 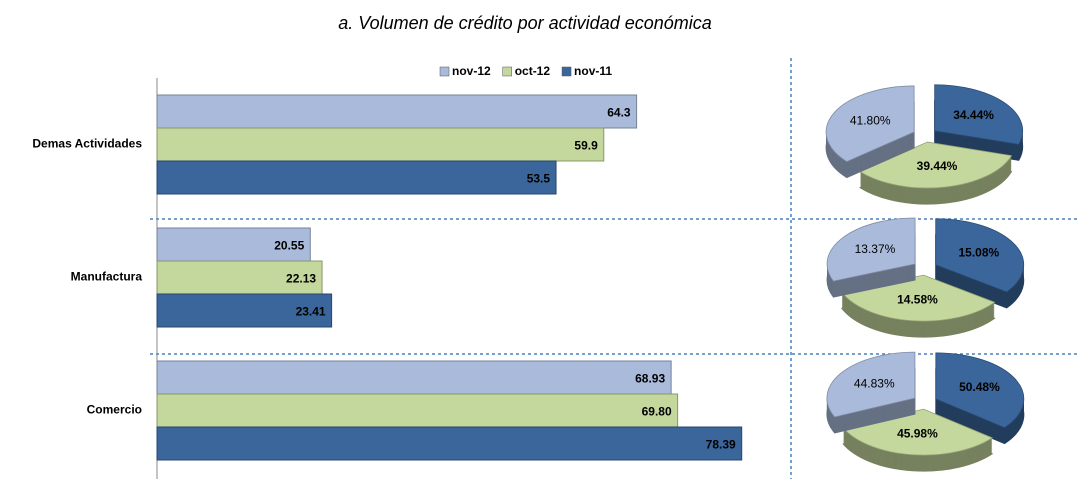 What do you see at coordinates (917, 433) in the screenshot?
I see `pie-label: 45.98%` at bounding box center [917, 433].